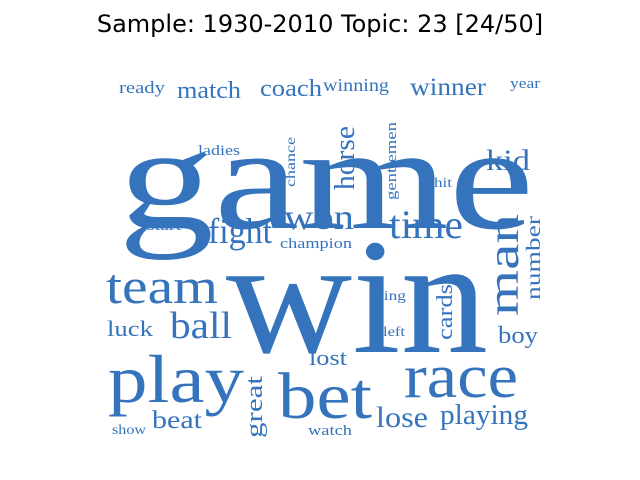 This screenshot has width=640, height=480. Describe the element at coordinates (320, 24) in the screenshot. I see `figure-title: Sample: 1930-2010 Topic: 23 [24/50]` at that location.